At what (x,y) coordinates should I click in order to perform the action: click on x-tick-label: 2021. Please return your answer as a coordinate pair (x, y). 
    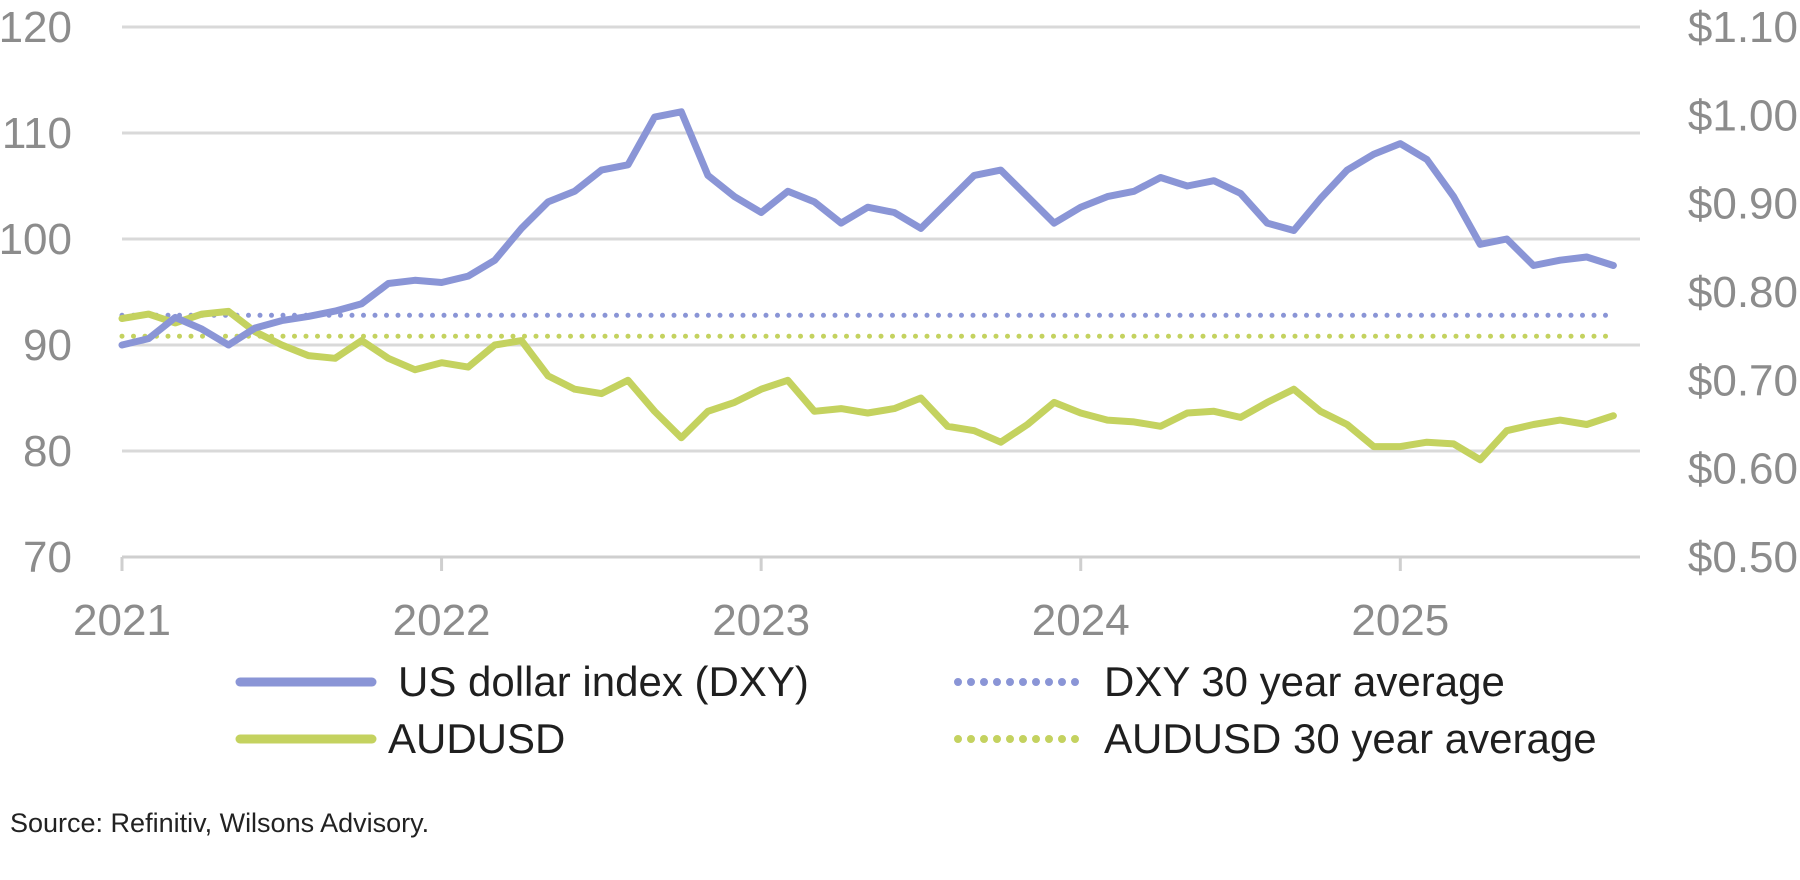
    Looking at the image, I should click on (122, 620).